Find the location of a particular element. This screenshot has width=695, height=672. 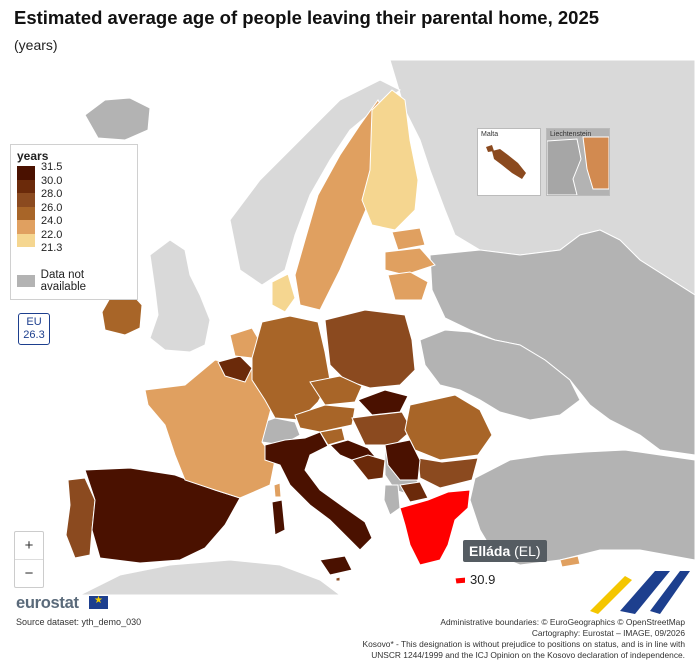

legend-title: years is located at coordinates (33, 156).